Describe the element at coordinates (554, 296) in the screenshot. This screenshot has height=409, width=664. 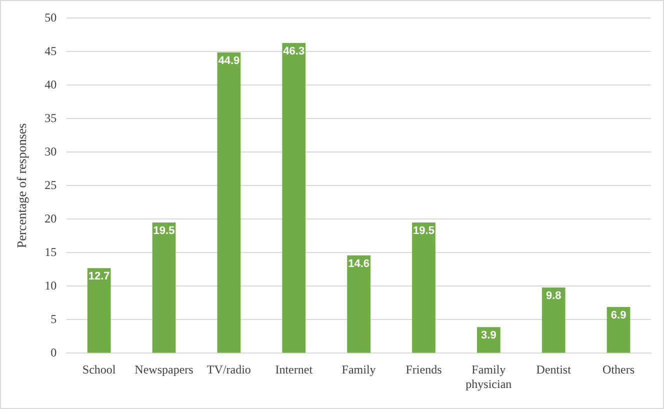
I see `data-label: 9.8` at that location.